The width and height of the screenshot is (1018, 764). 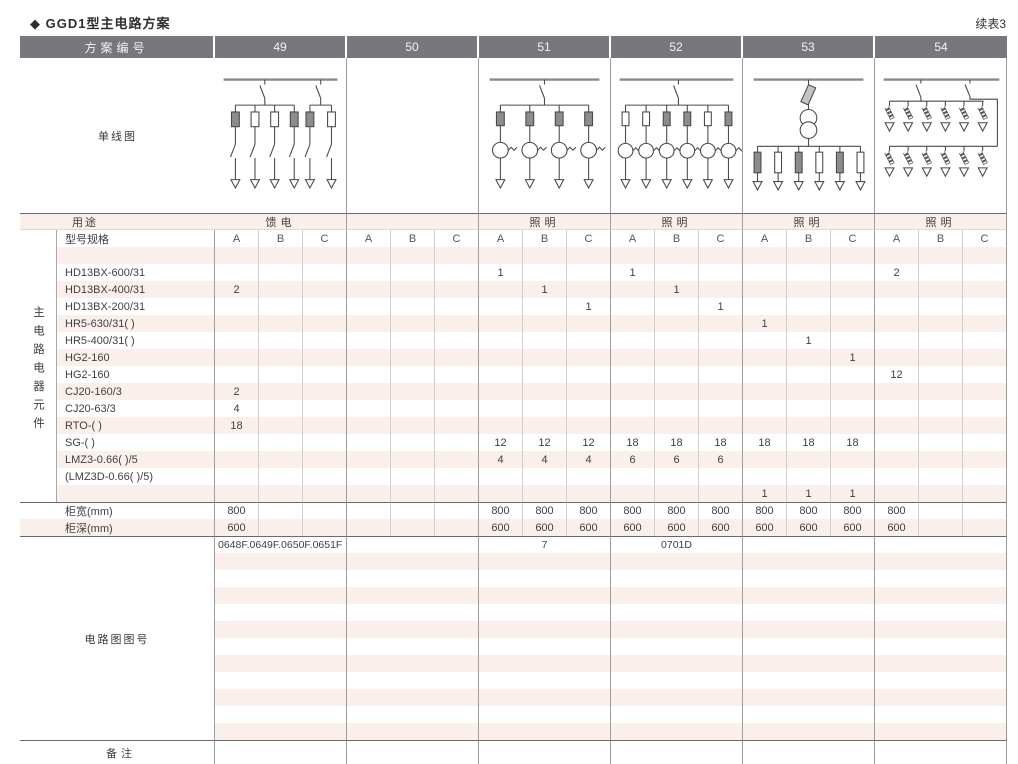 I want to click on component-value-51A: 4, so click(x=501, y=459).